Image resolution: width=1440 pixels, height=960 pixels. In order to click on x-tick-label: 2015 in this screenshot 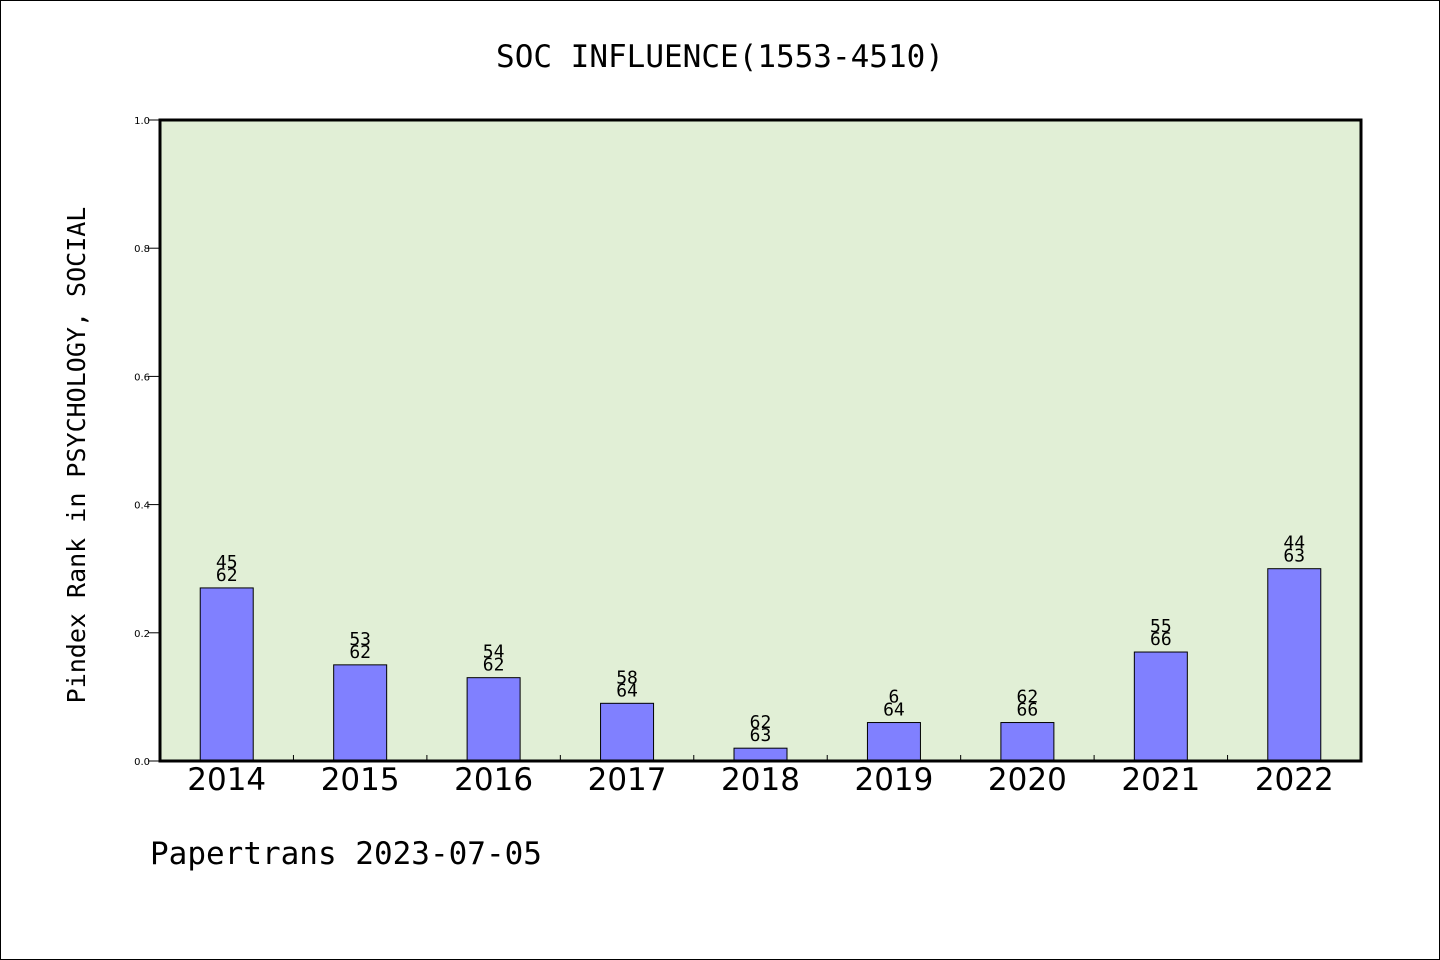, I will do `click(360, 780)`.